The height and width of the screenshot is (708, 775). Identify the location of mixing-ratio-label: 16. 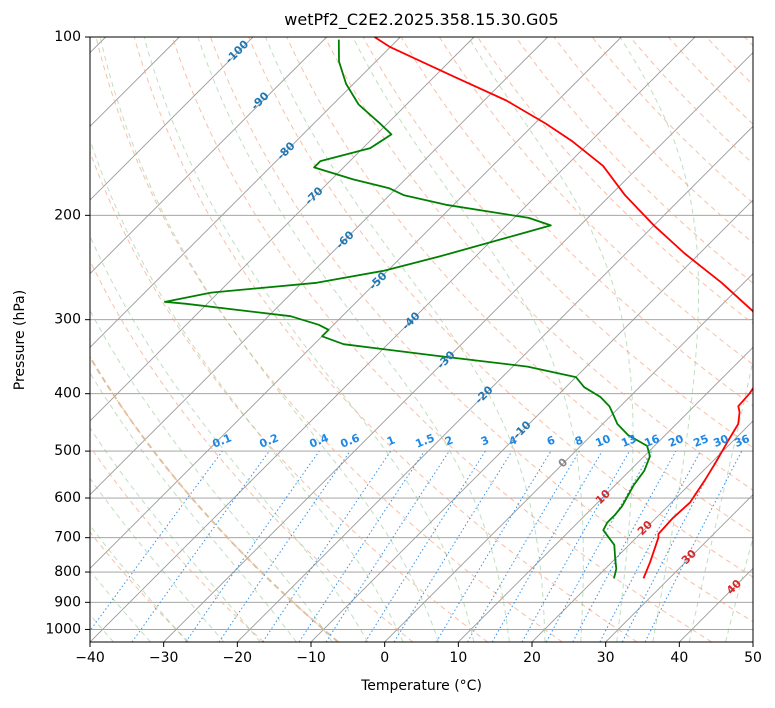
(651, 441).